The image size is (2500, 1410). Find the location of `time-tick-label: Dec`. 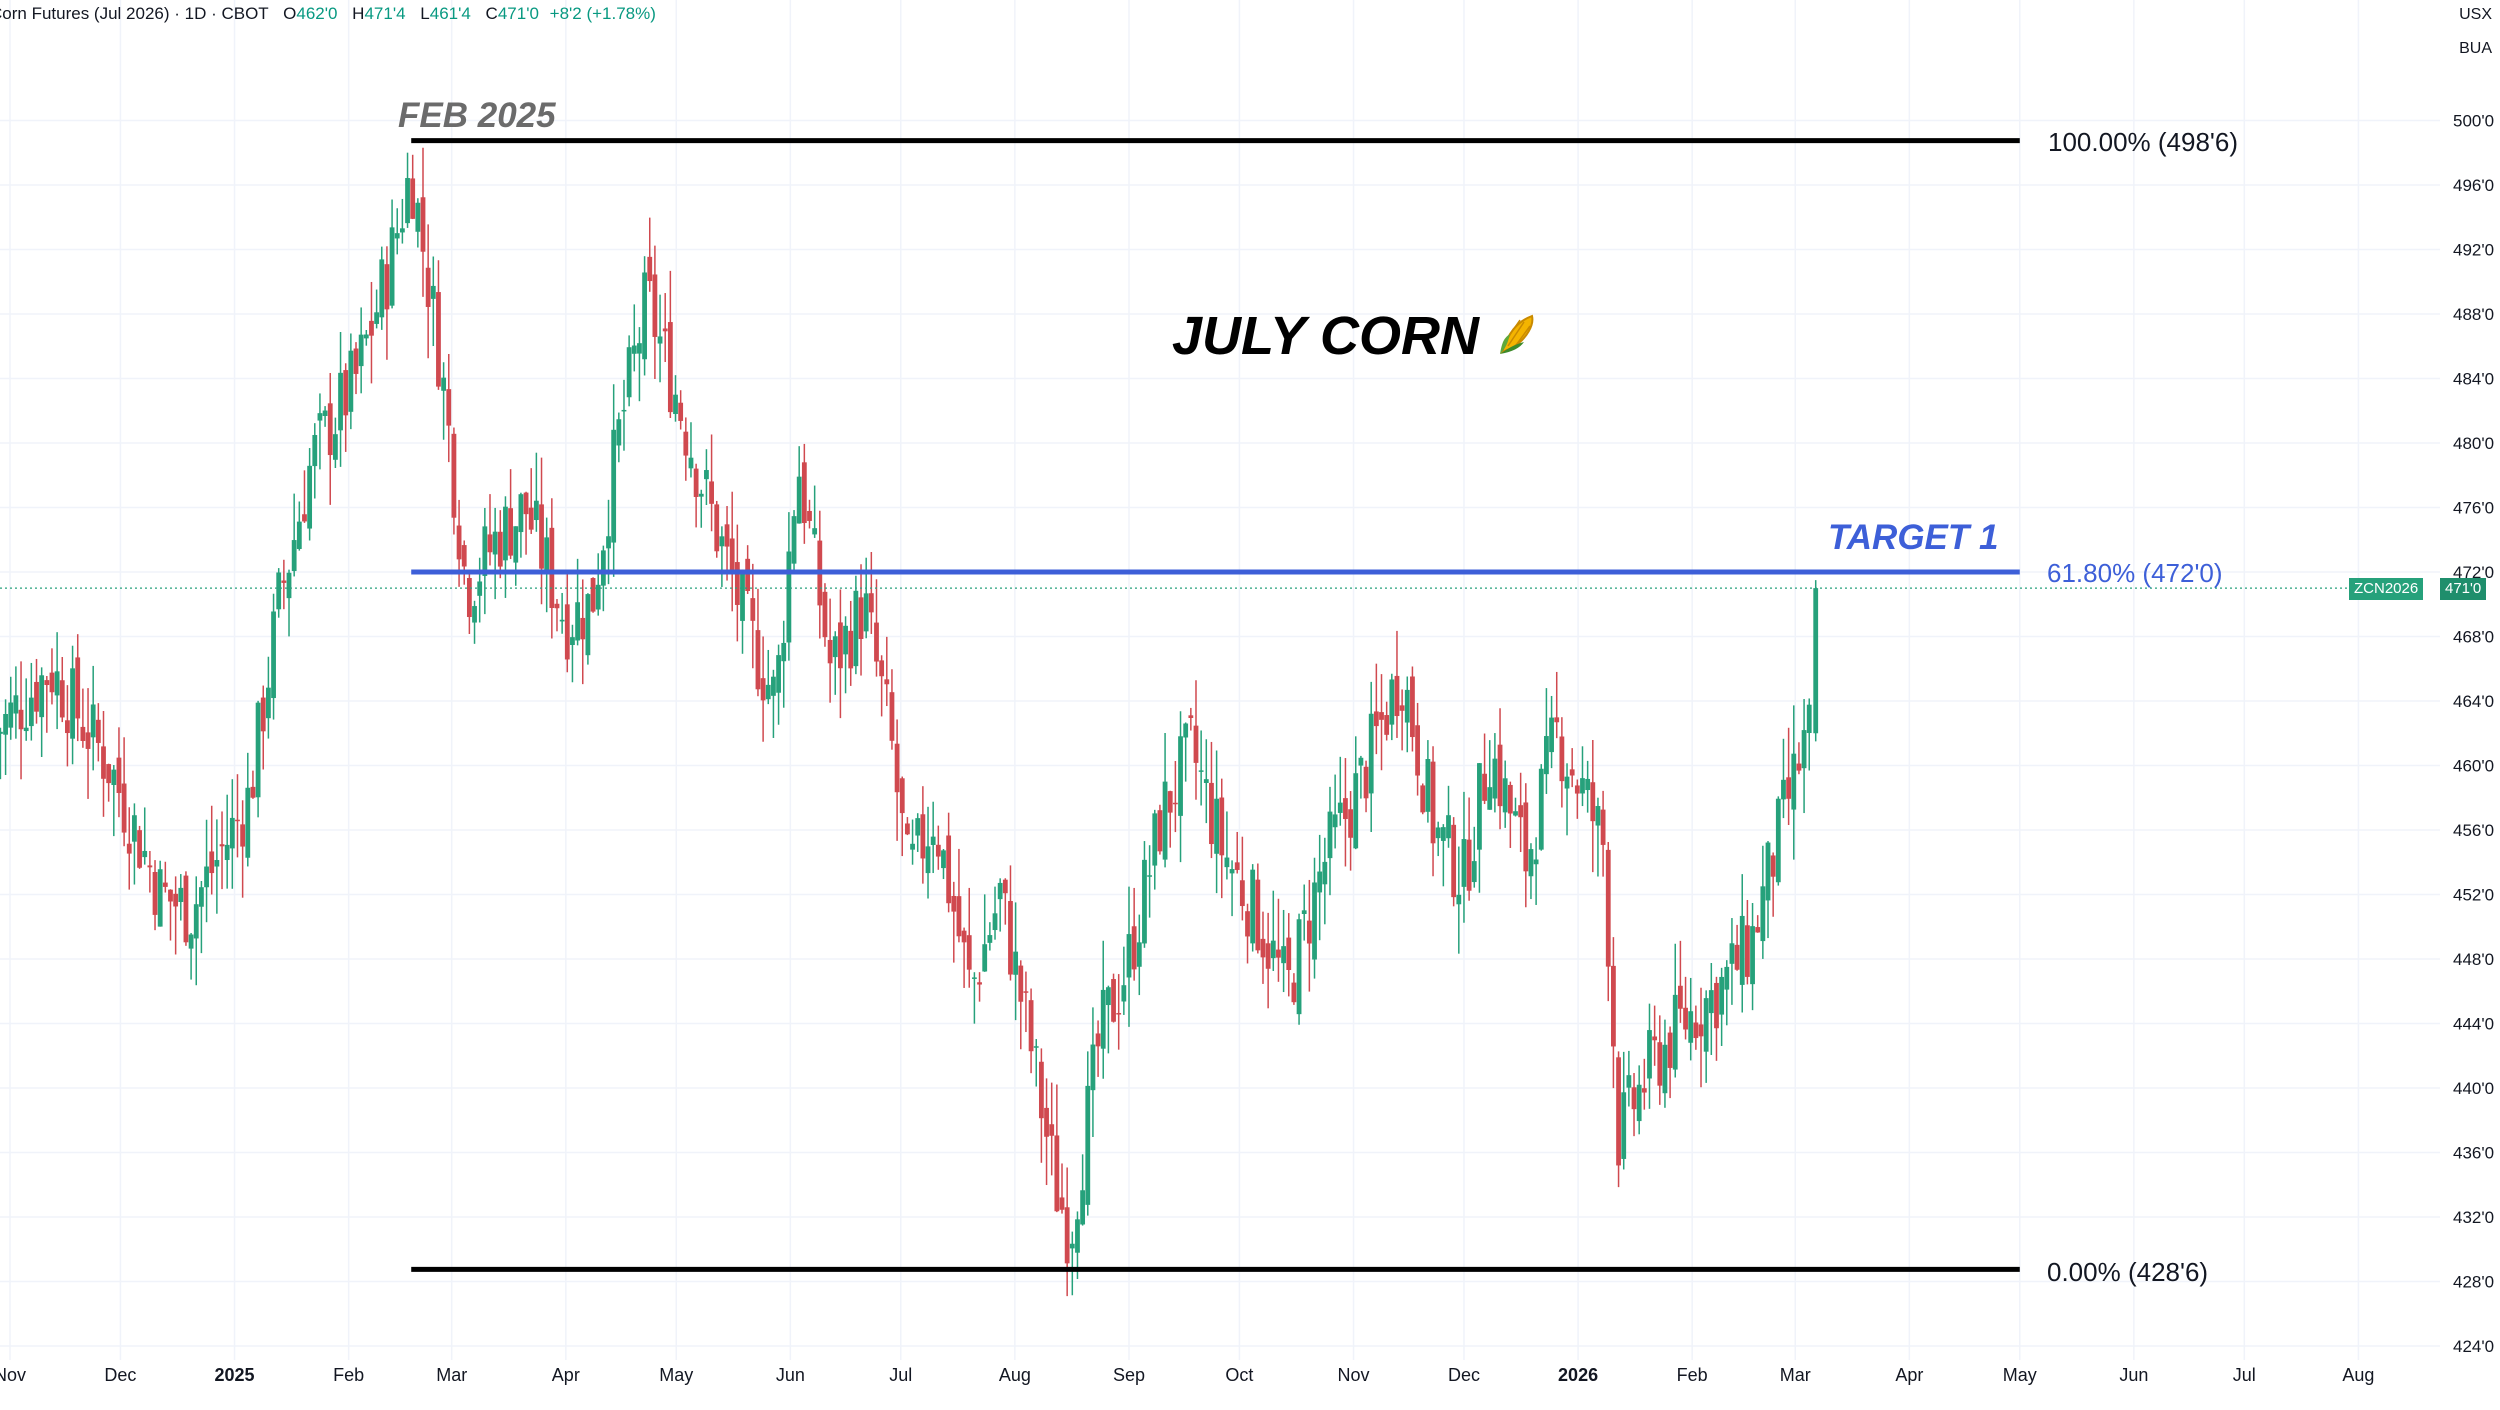

time-tick-label: Dec is located at coordinates (120, 1375).